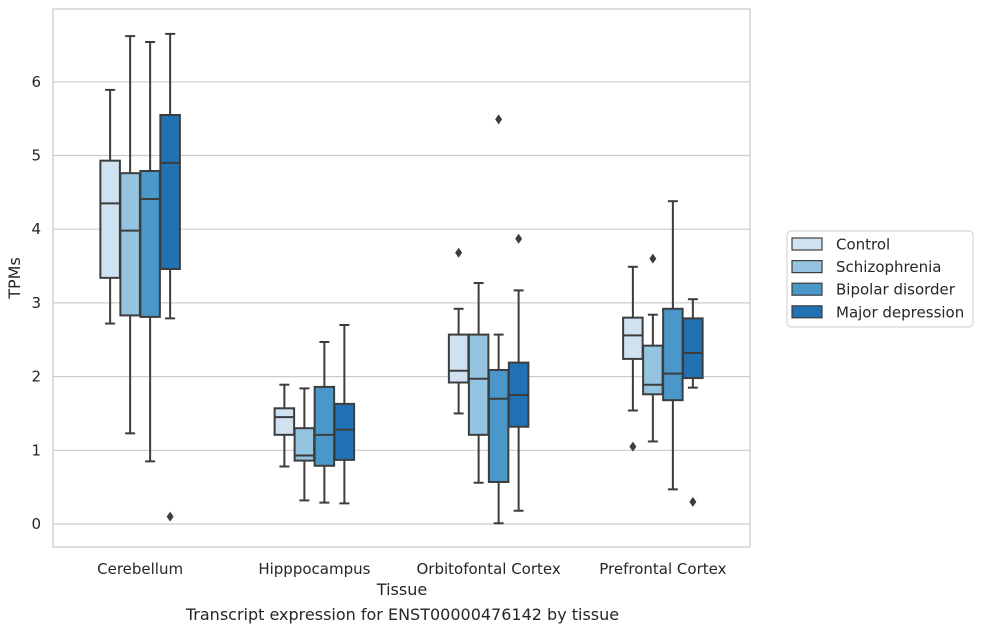 This screenshot has height=634, width=983. What do you see at coordinates (140, 569) in the screenshot?
I see `x-tick-label: Cerebellum` at bounding box center [140, 569].